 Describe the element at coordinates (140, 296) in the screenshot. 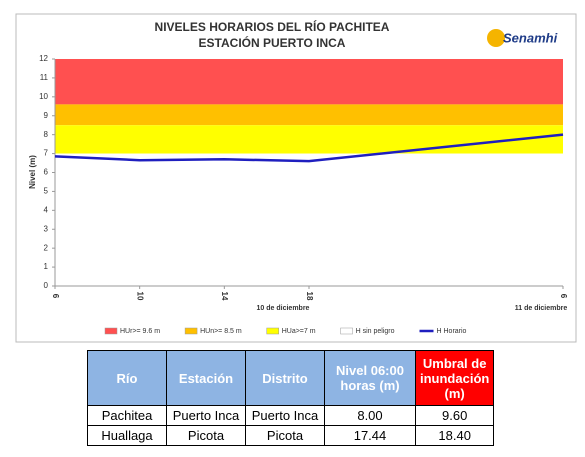

I see `x-tick-label: 10` at that location.